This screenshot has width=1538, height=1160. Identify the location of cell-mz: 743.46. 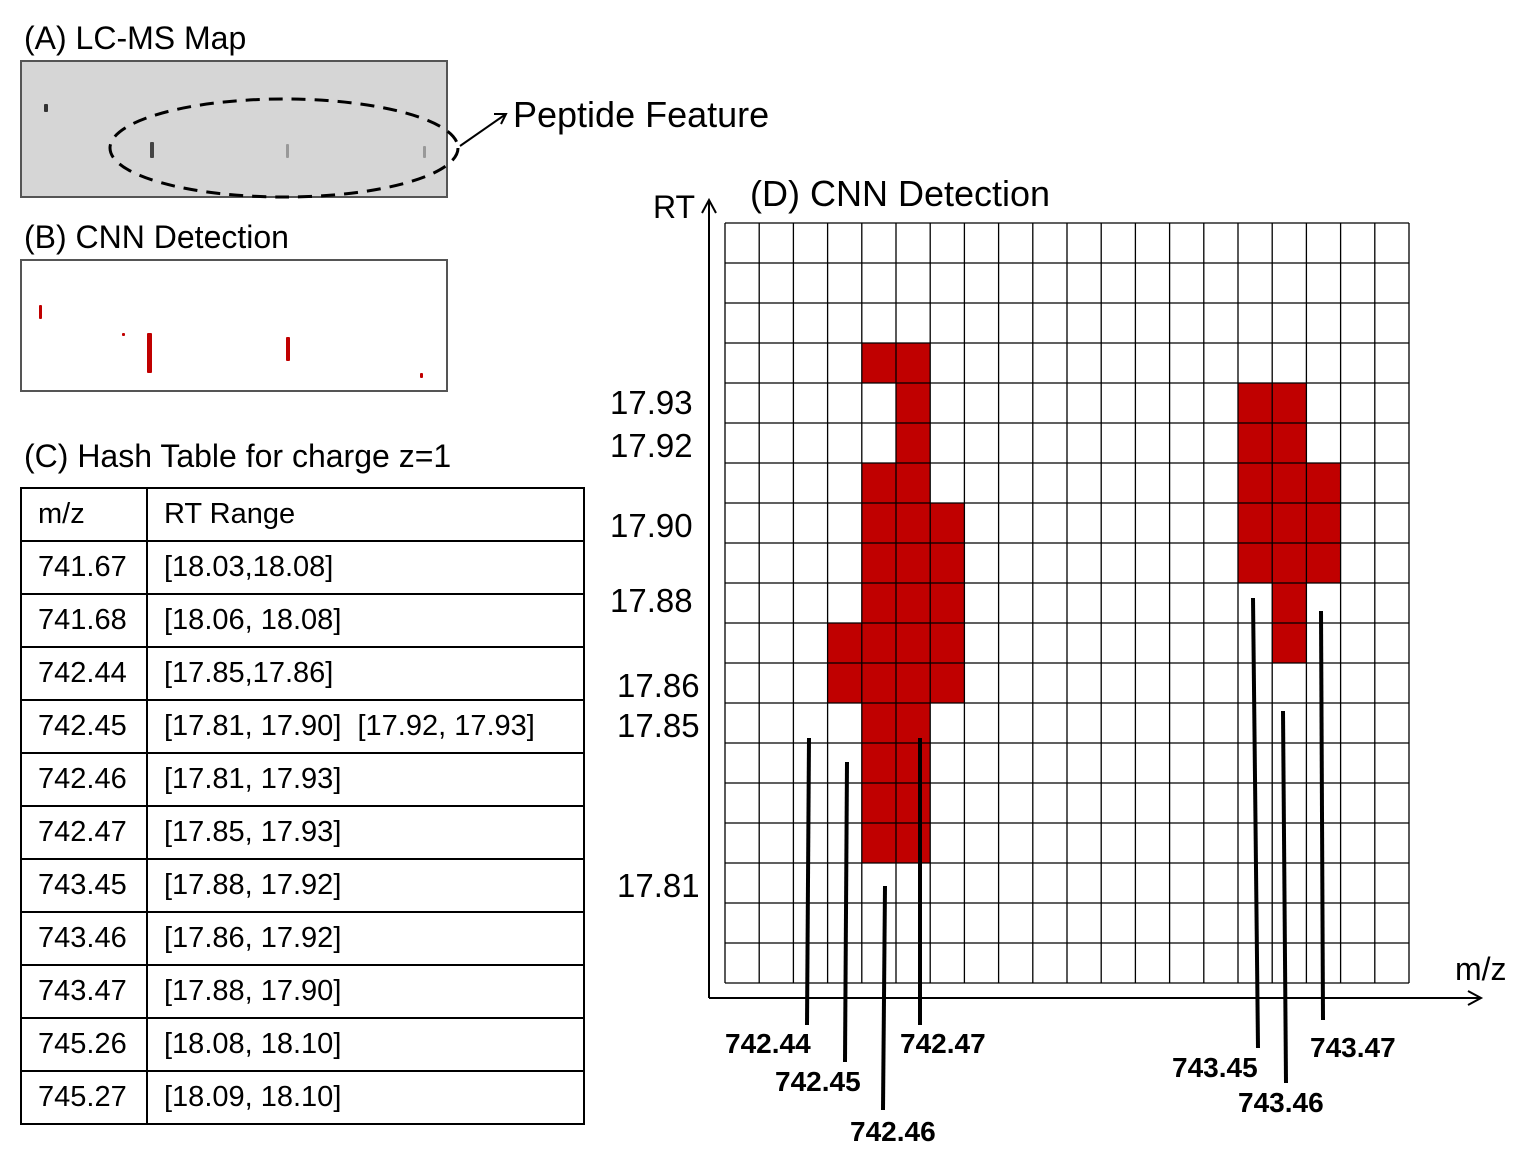
(84, 938).